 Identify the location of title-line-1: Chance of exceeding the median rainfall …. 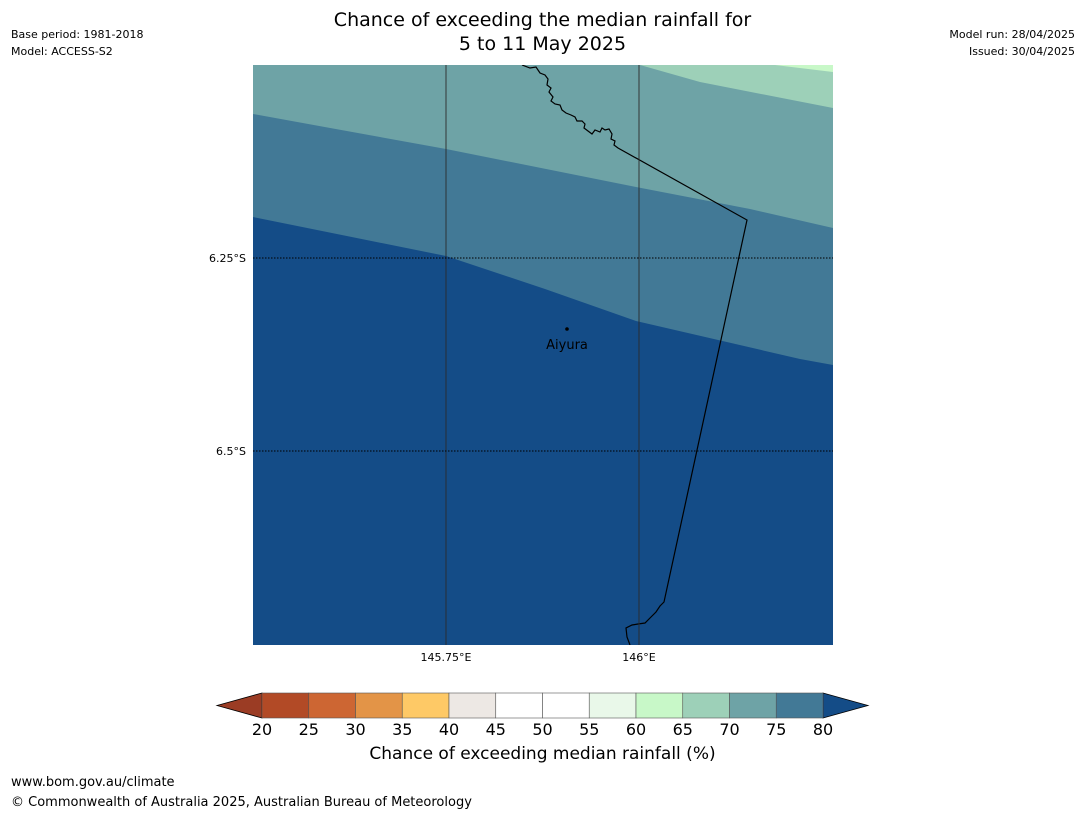
(542, 20).